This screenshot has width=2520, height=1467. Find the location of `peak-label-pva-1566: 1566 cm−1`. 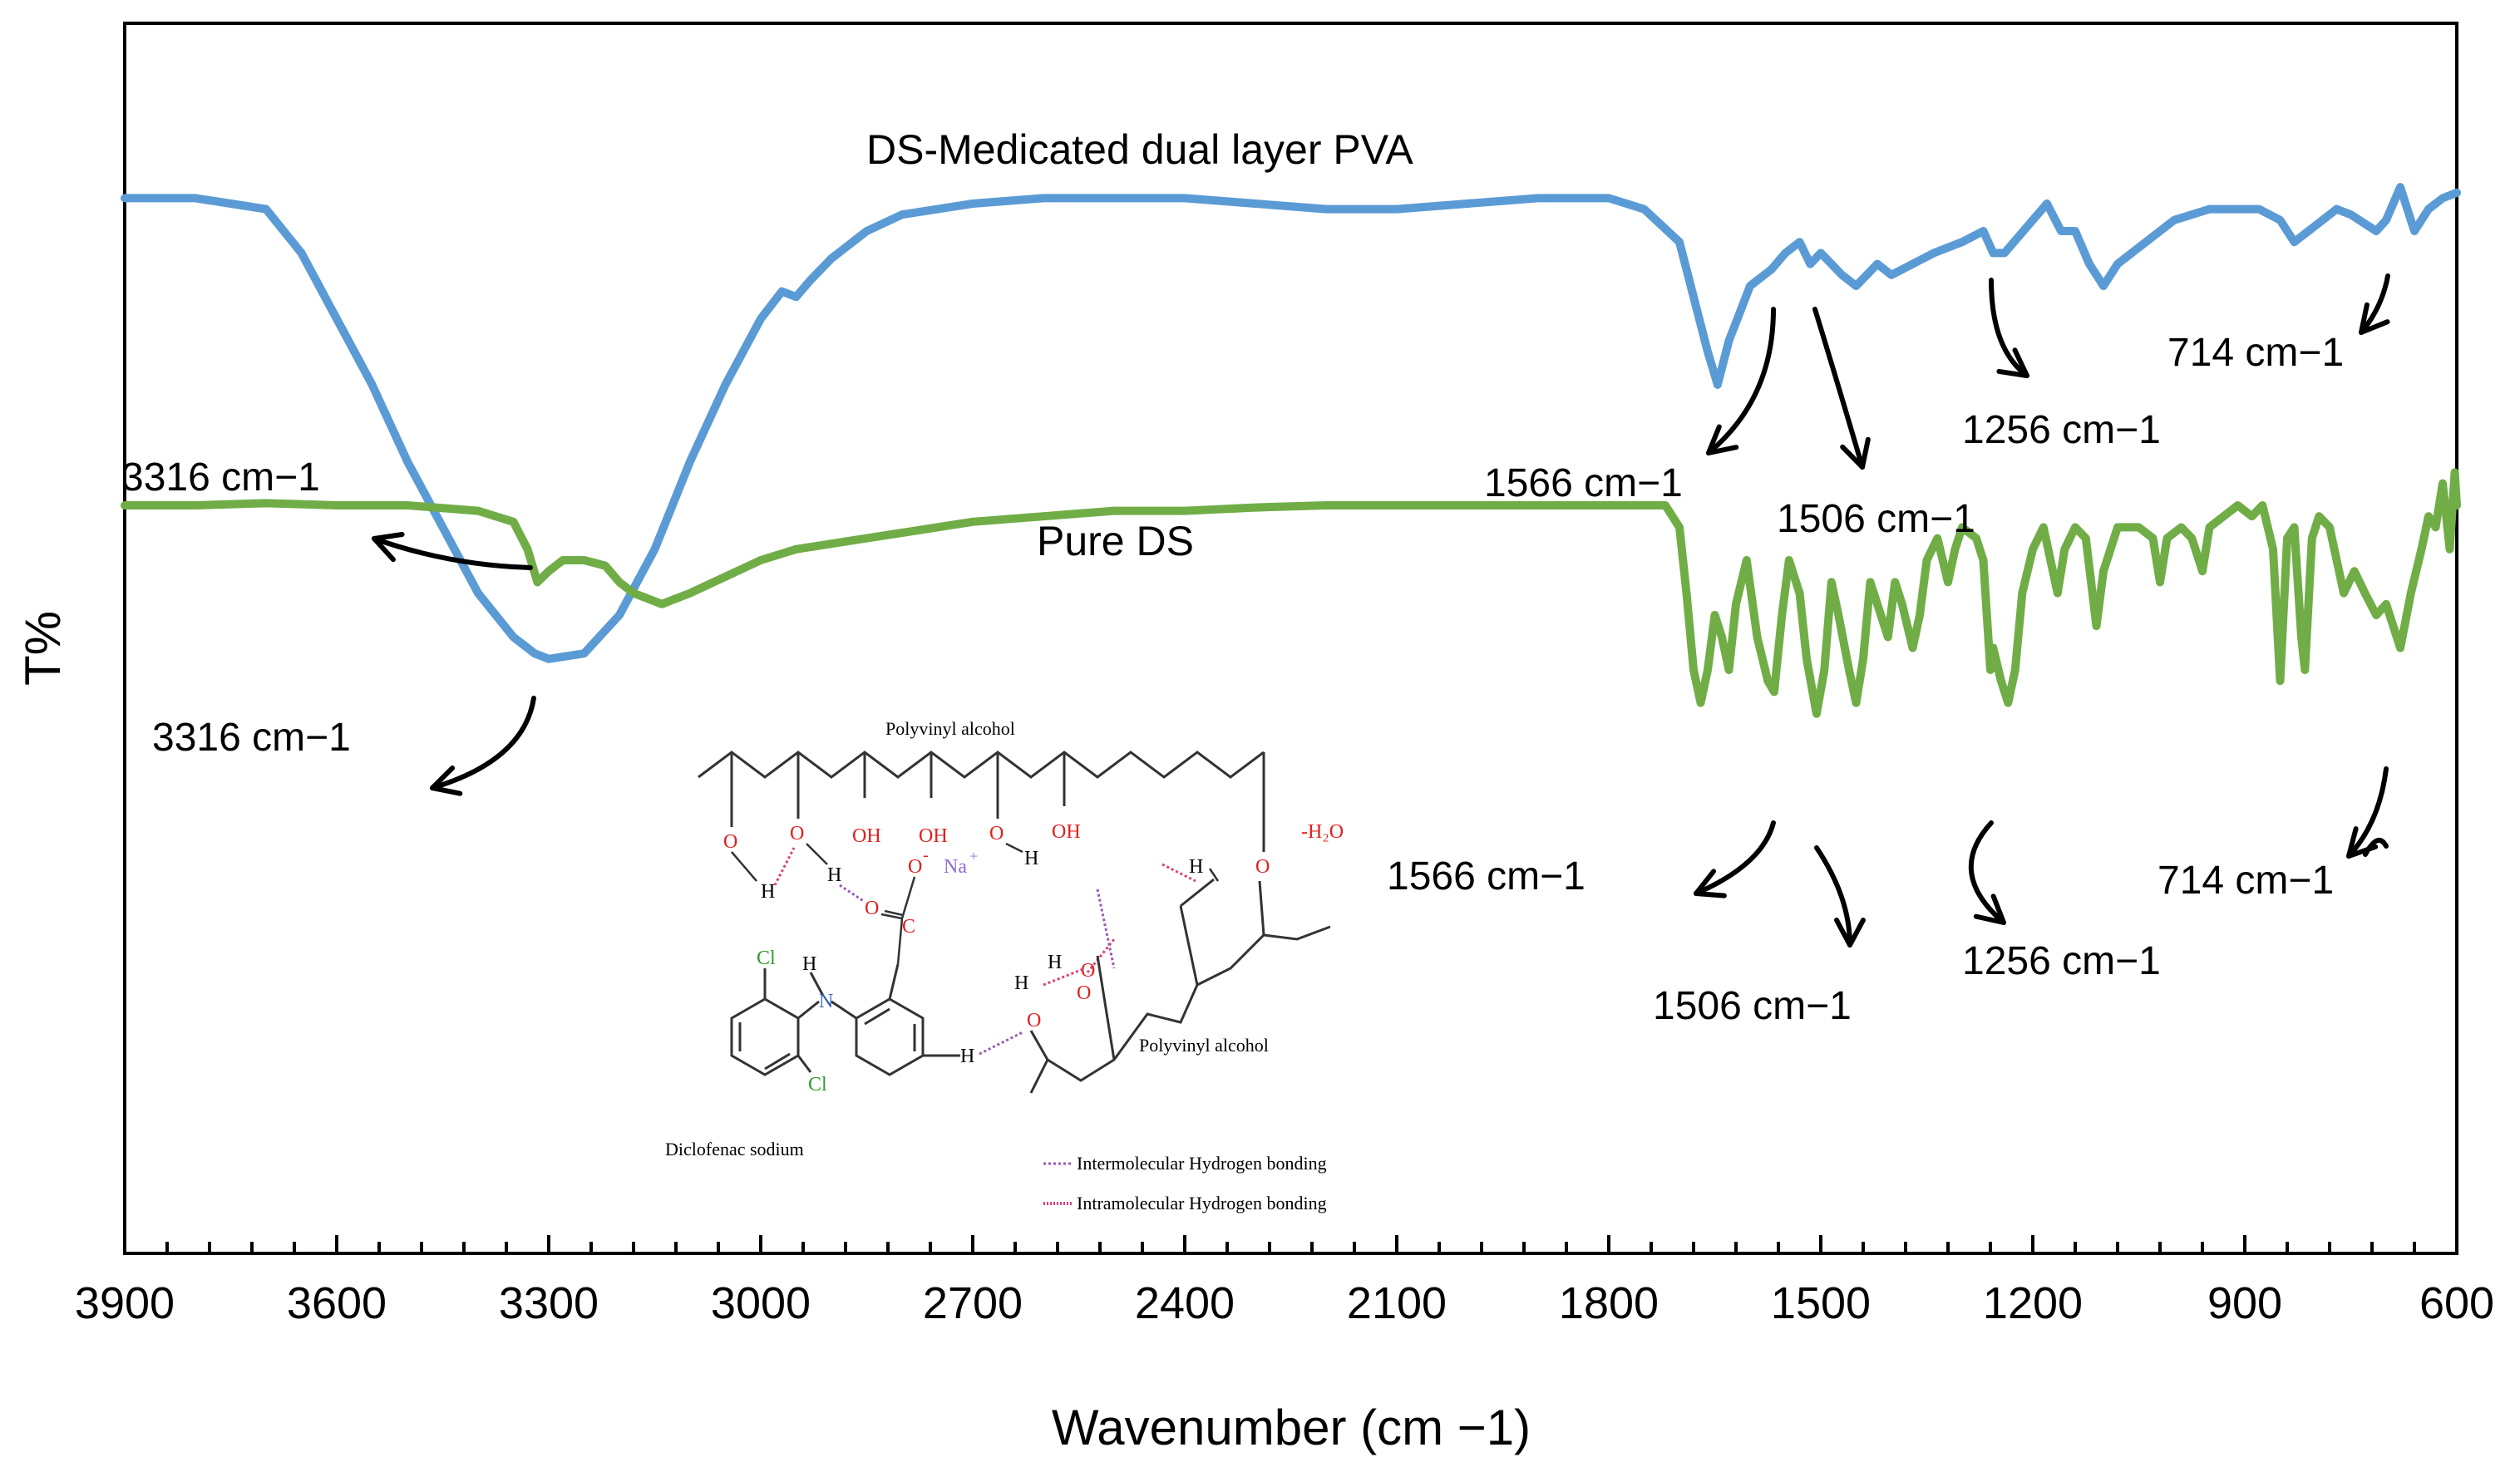

peak-label-pva-1566: 1566 cm−1 is located at coordinates (1583, 483).